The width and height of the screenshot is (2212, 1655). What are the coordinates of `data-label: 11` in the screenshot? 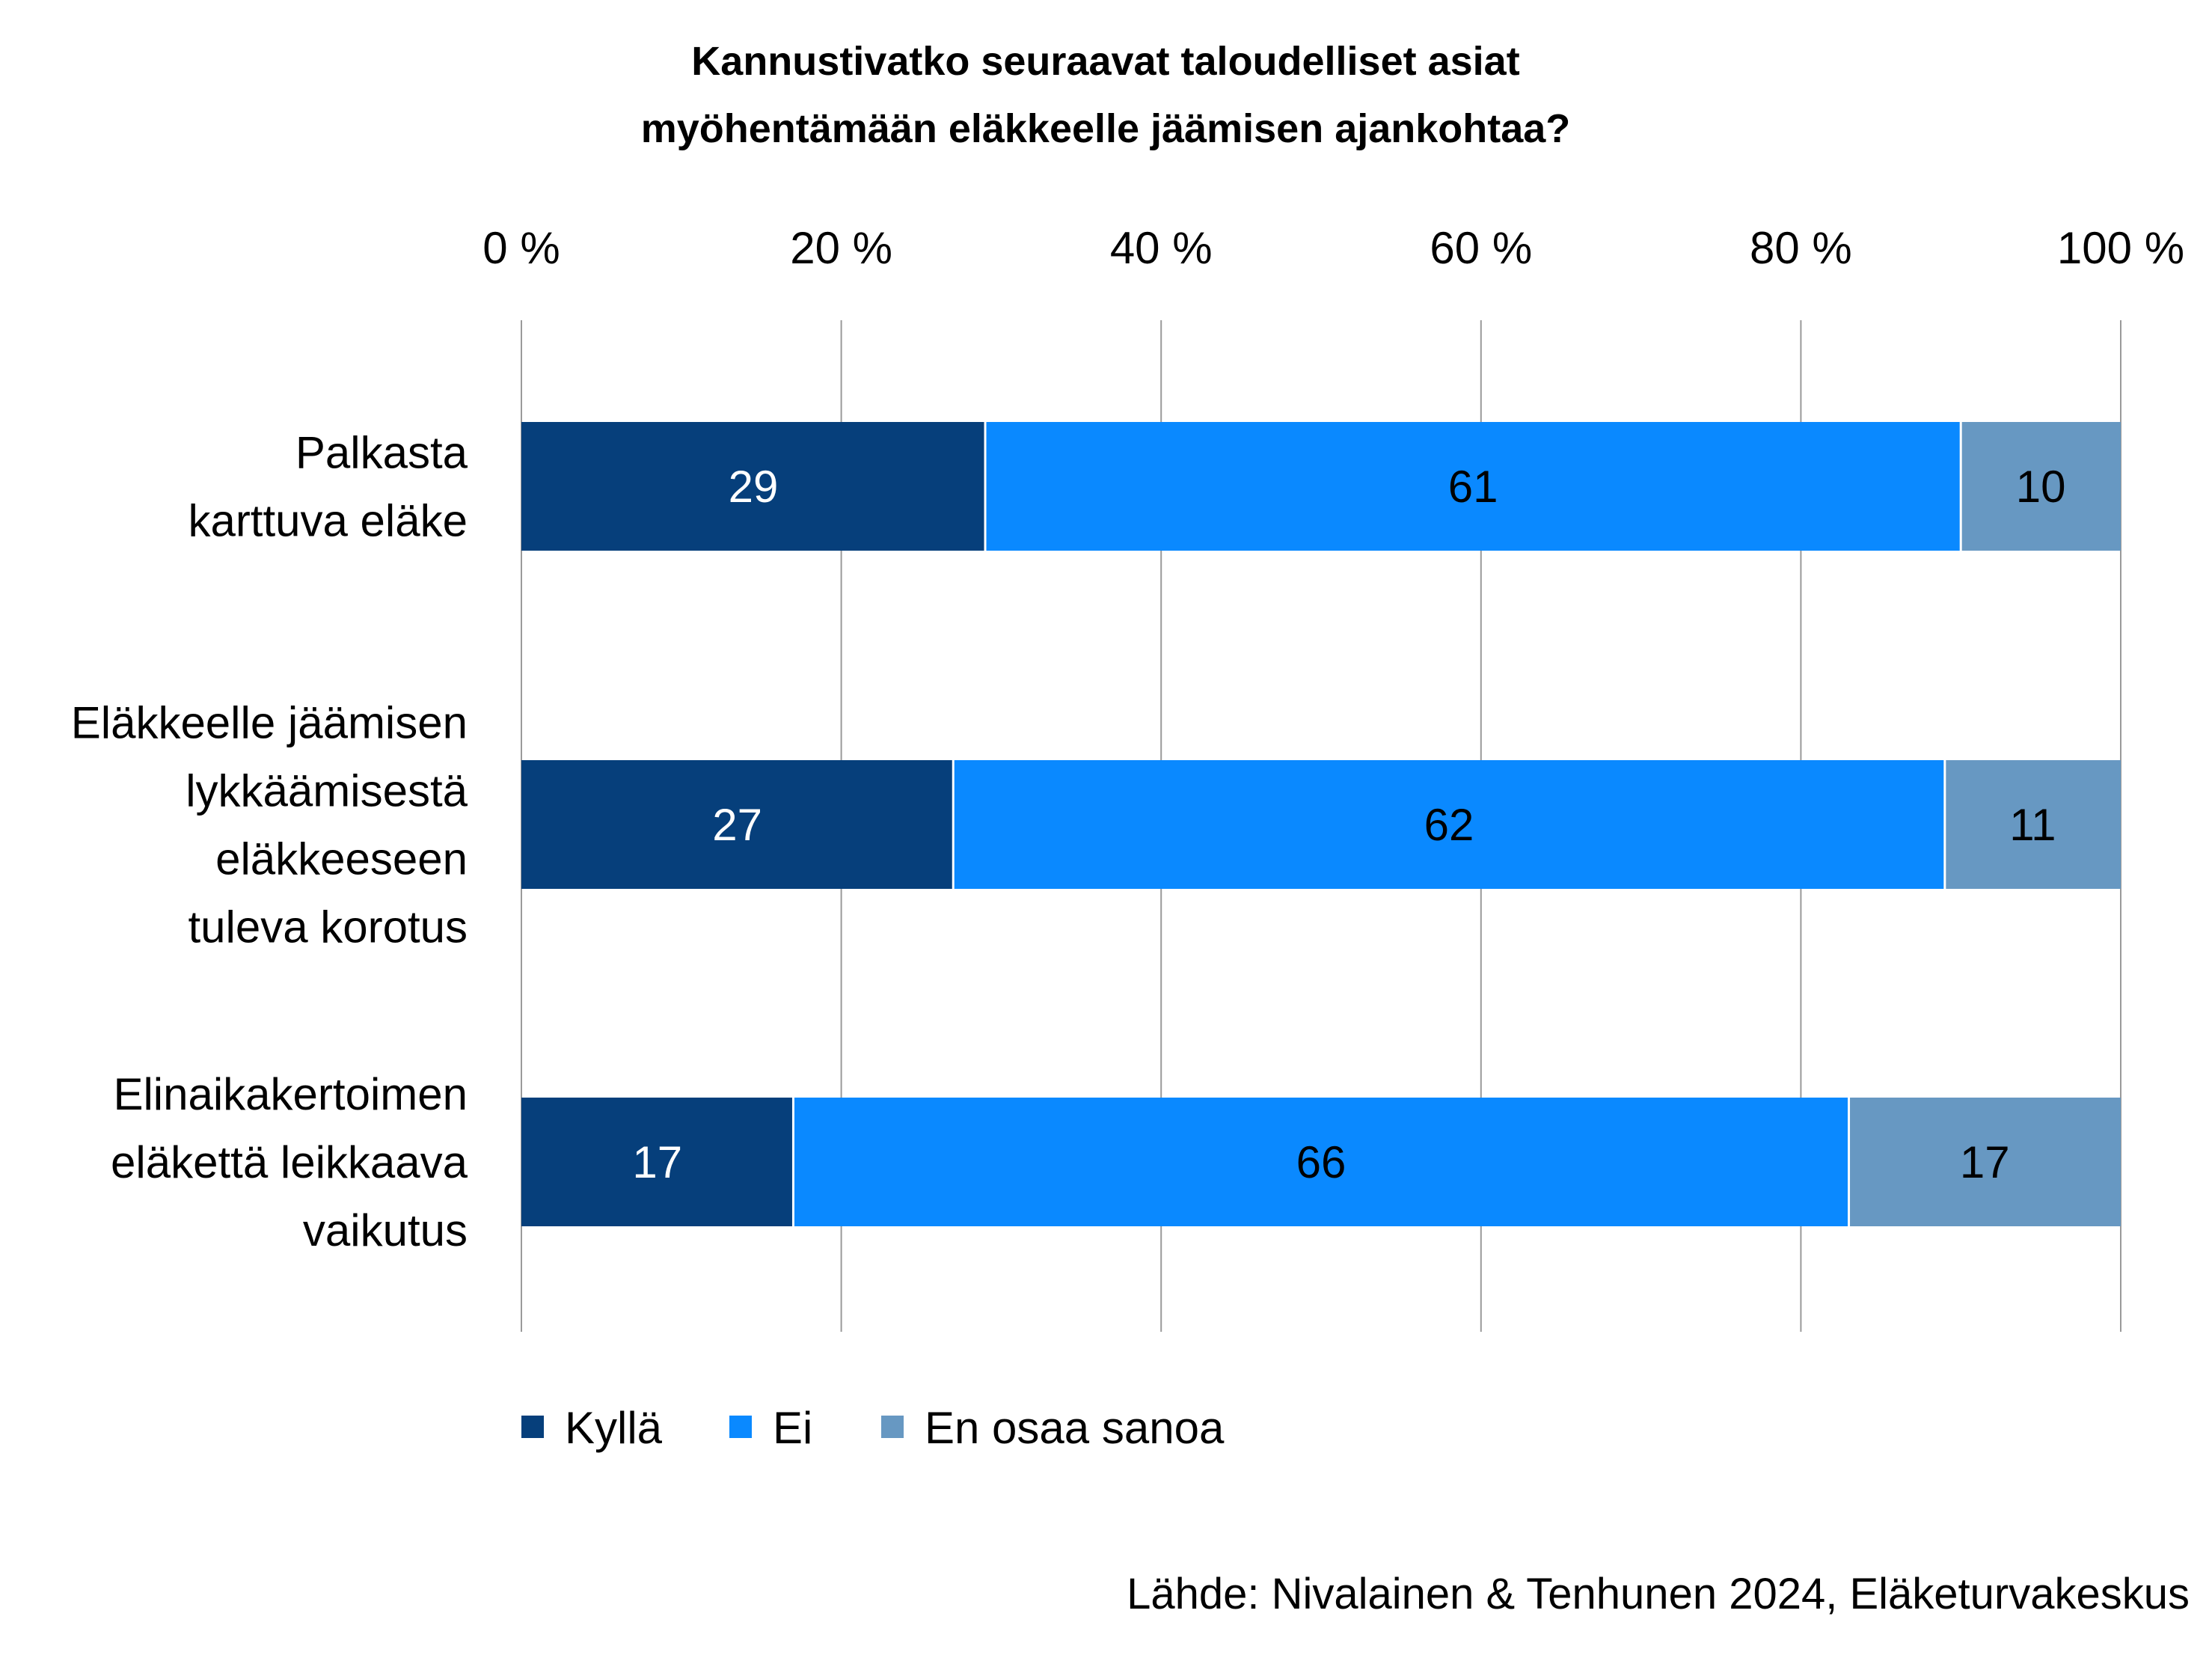 It's located at (2032, 825).